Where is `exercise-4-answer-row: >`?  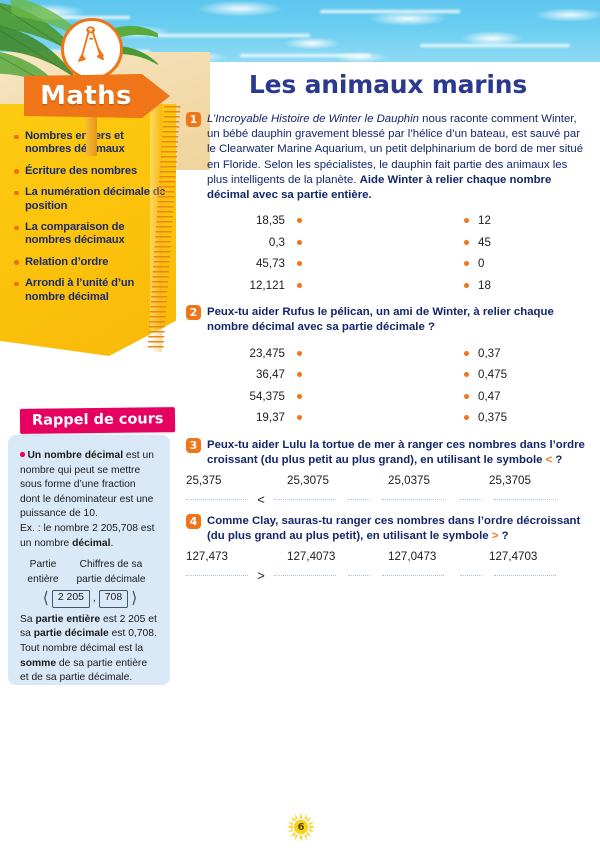 exercise-4-answer-row: > is located at coordinates (388, 575).